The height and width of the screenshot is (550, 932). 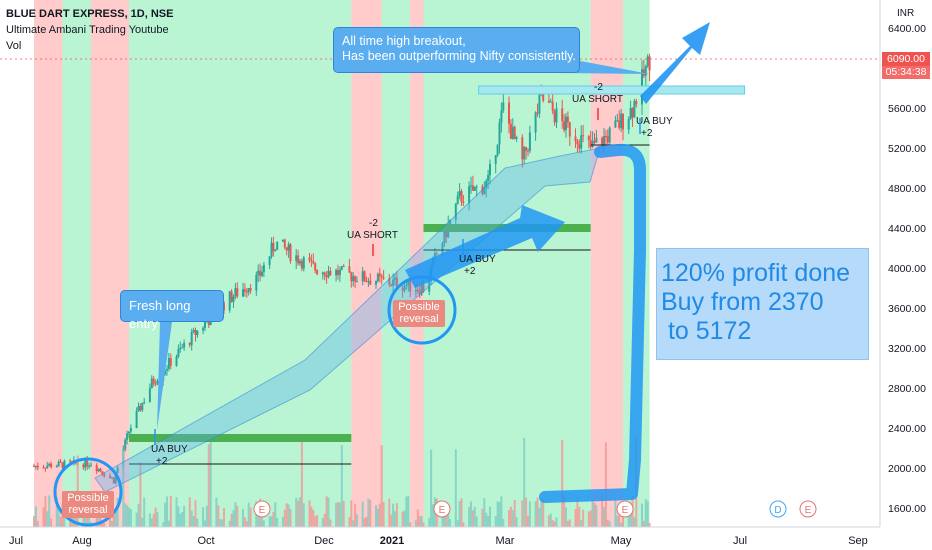 What do you see at coordinates (907, 189) in the screenshot?
I see `y-tick-label: 4800.00` at bounding box center [907, 189].